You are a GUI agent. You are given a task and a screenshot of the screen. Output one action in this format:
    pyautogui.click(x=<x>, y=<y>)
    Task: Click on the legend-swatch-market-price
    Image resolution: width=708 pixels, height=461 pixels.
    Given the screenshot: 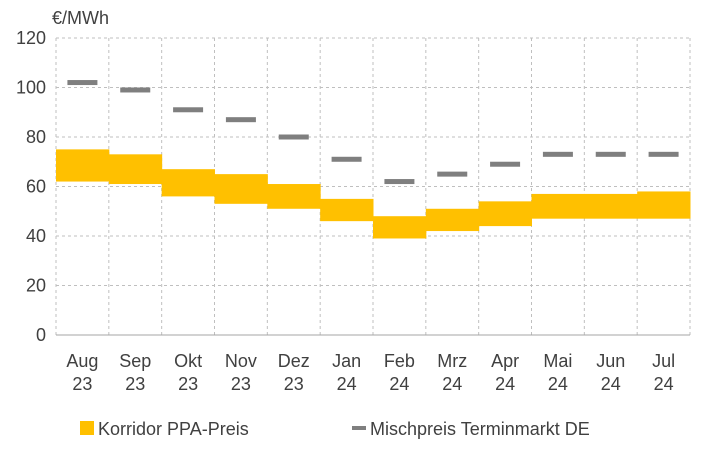 What is the action you would take?
    pyautogui.click(x=359, y=428)
    